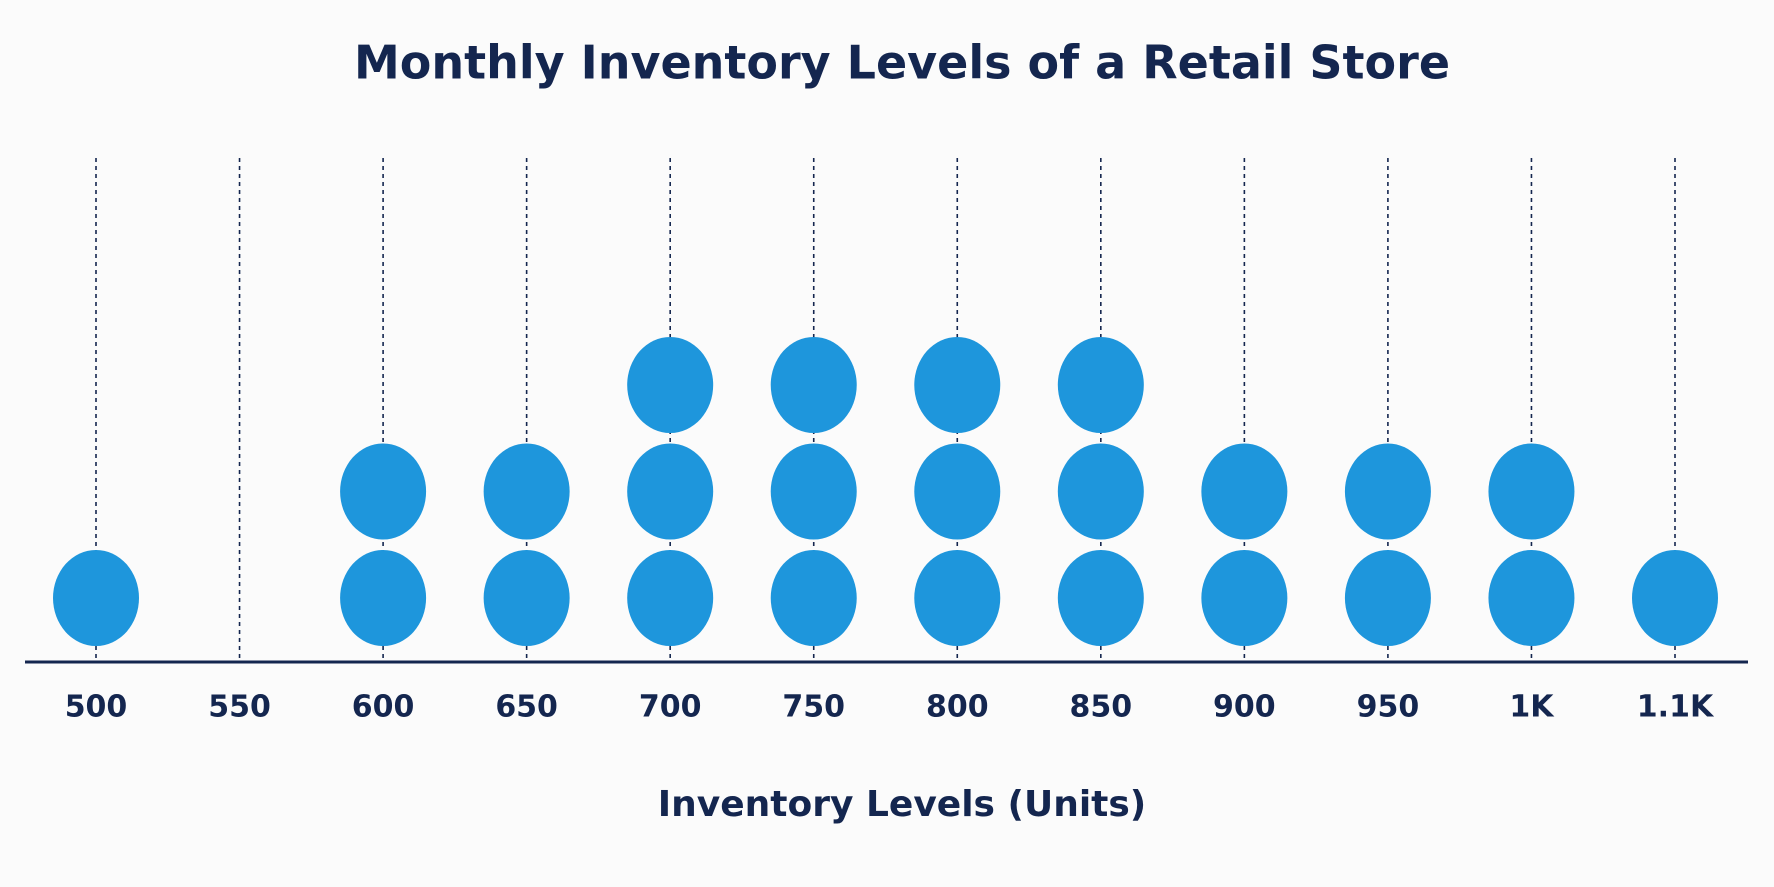  Describe the element at coordinates (526, 707) in the screenshot. I see `x-tick-label: 650` at that location.